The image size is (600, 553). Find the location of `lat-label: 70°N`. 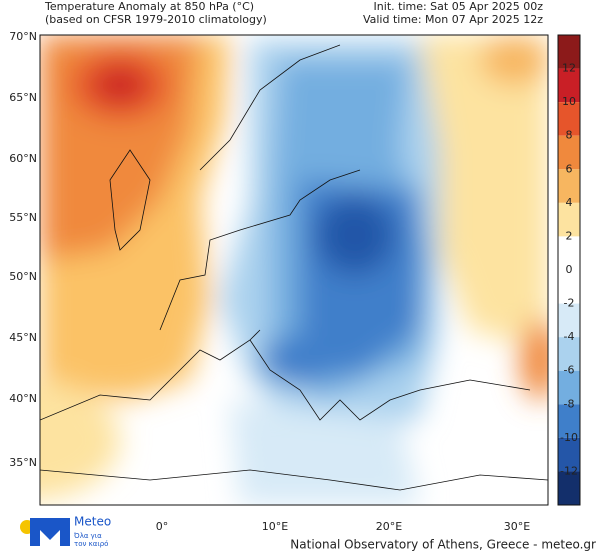

lat-label: 70°N is located at coordinates (23, 36).